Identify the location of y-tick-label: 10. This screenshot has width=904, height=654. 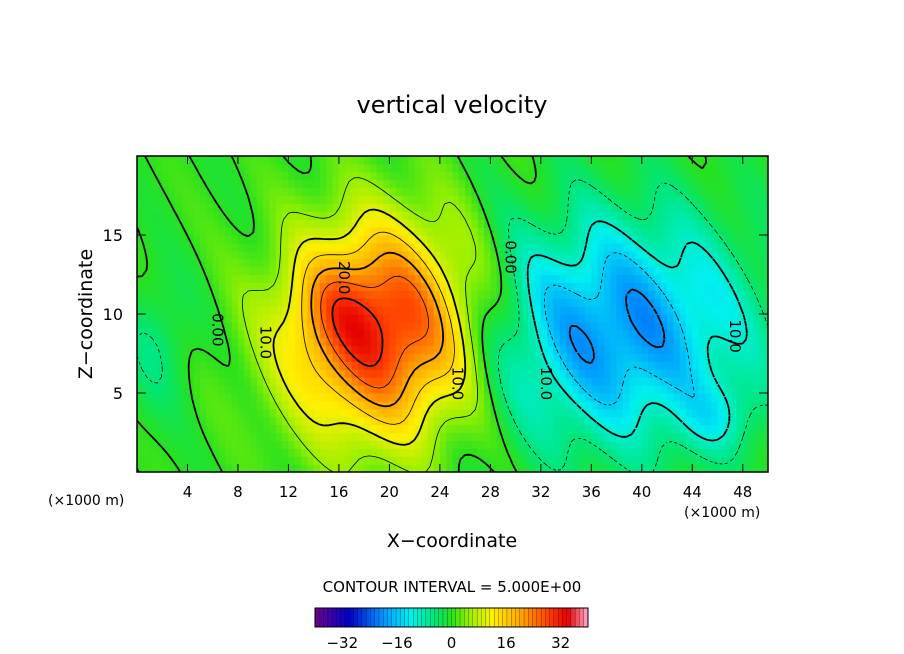
(113, 314).